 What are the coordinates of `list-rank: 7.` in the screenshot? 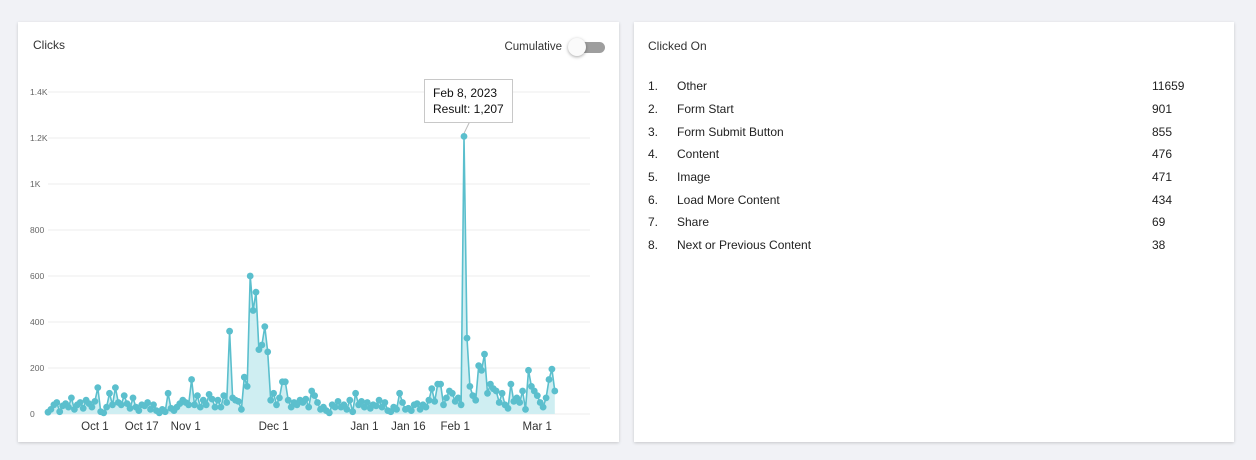 It's located at (653, 222).